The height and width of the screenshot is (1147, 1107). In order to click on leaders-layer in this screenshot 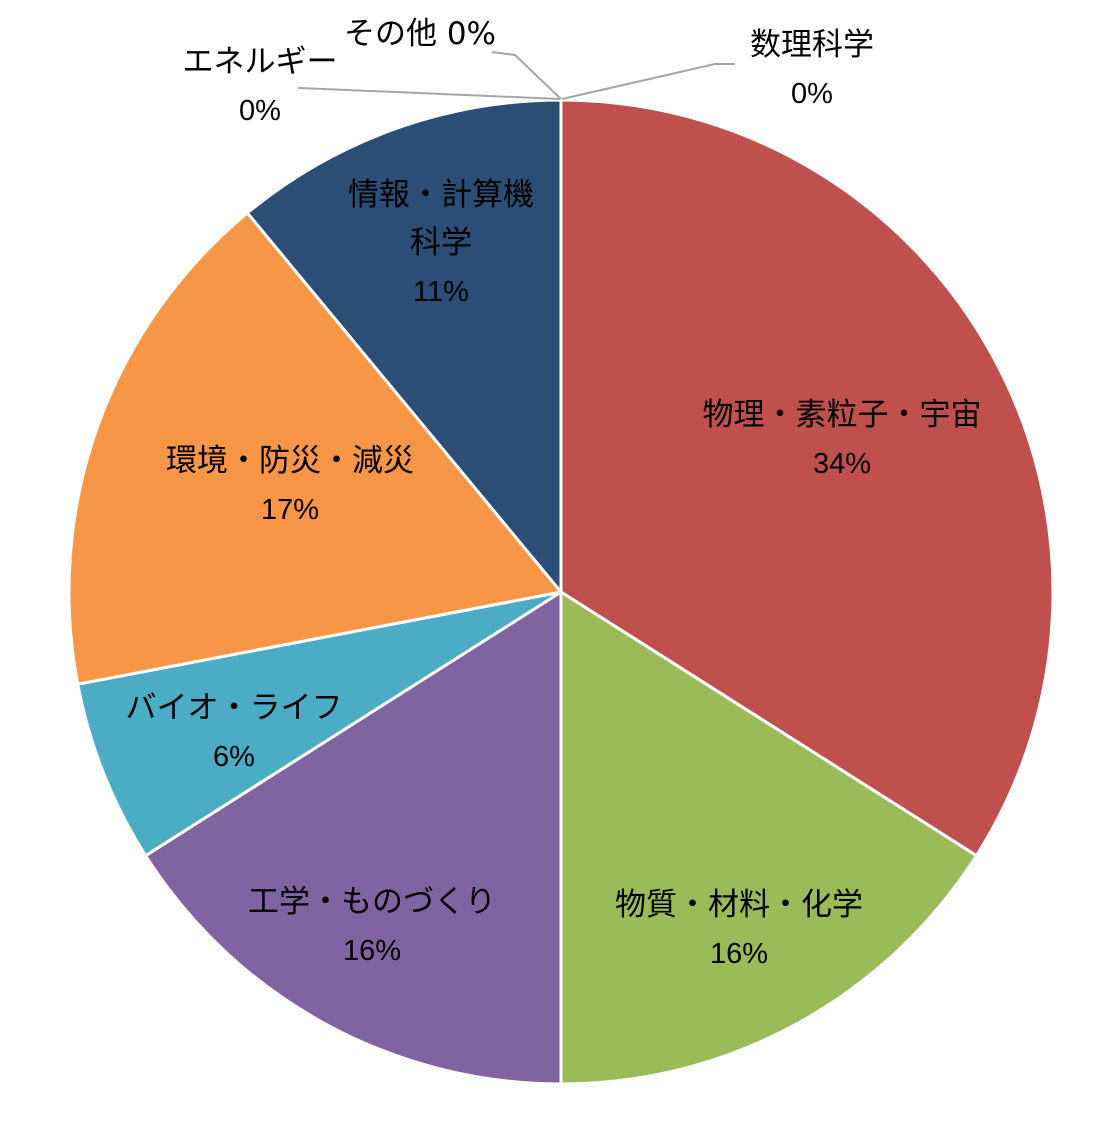, I will do `click(516, 75)`.